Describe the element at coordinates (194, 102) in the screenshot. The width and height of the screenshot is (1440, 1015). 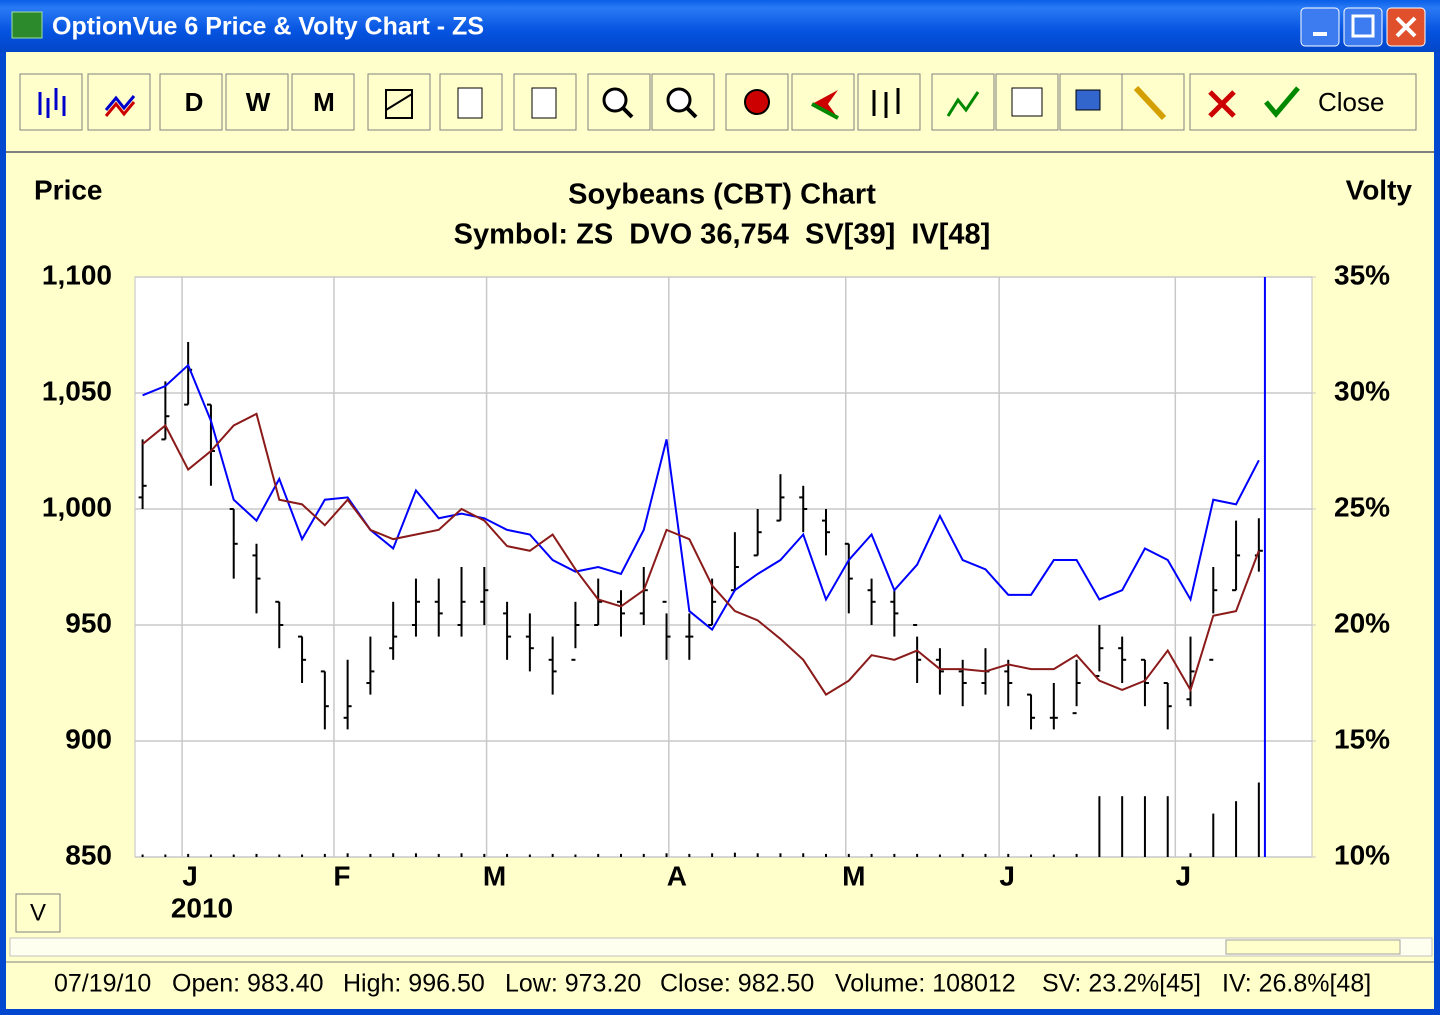
I see `button-label: D` at that location.